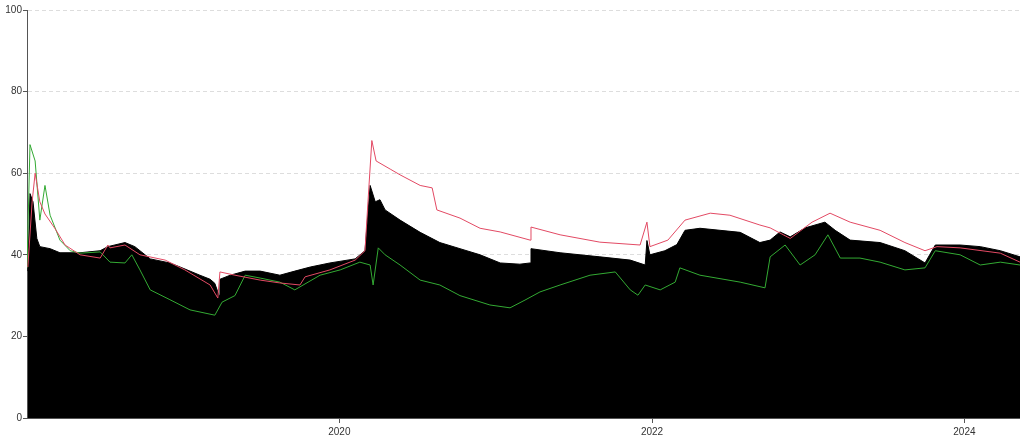  Describe the element at coordinates (14, 9) in the screenshot. I see `y-tick-label: 100` at that location.